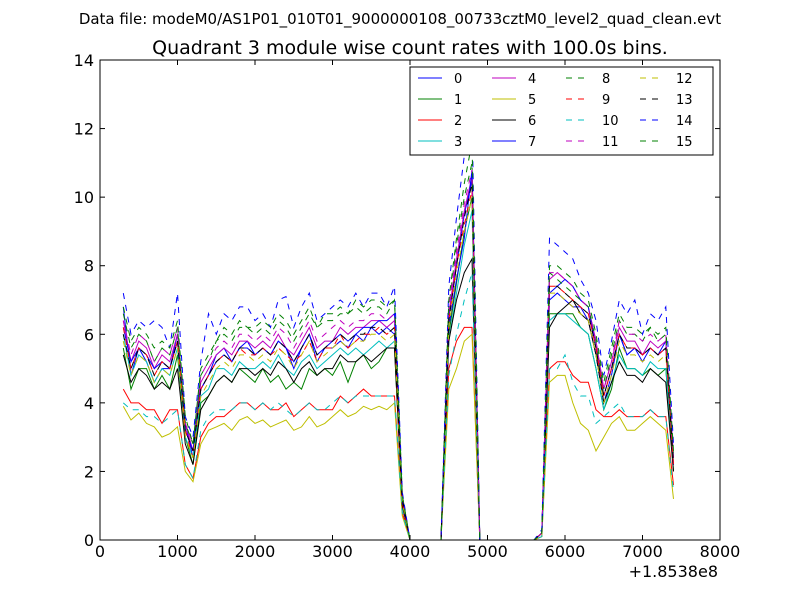 The image size is (800, 600). I want to click on x-tick-label: 7000, so click(642, 551).